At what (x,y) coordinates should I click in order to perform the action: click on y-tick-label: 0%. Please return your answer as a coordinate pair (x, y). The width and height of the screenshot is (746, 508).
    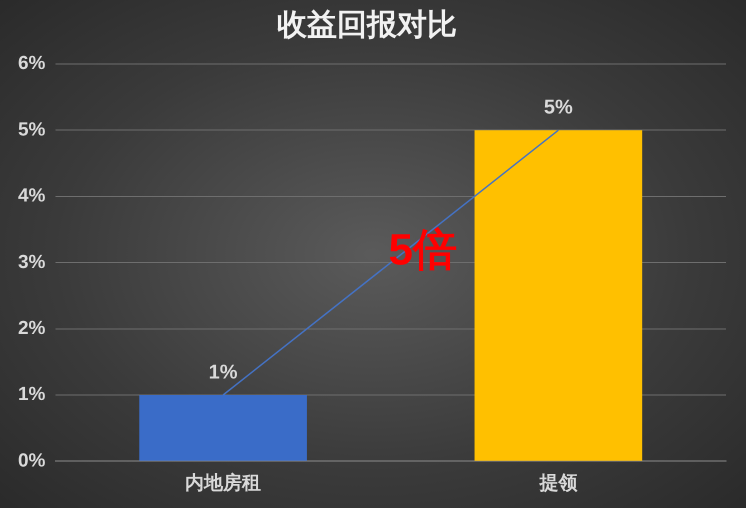
    Looking at the image, I should click on (32, 461).